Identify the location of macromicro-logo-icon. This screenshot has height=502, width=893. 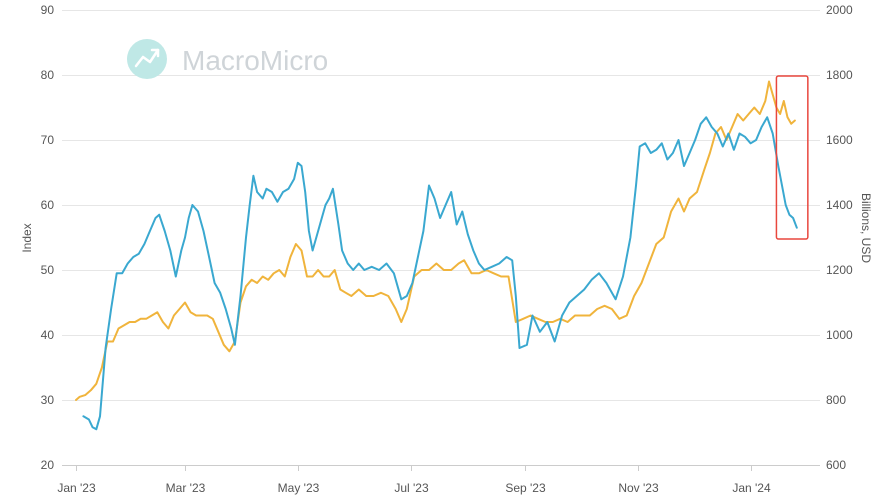
(147, 59).